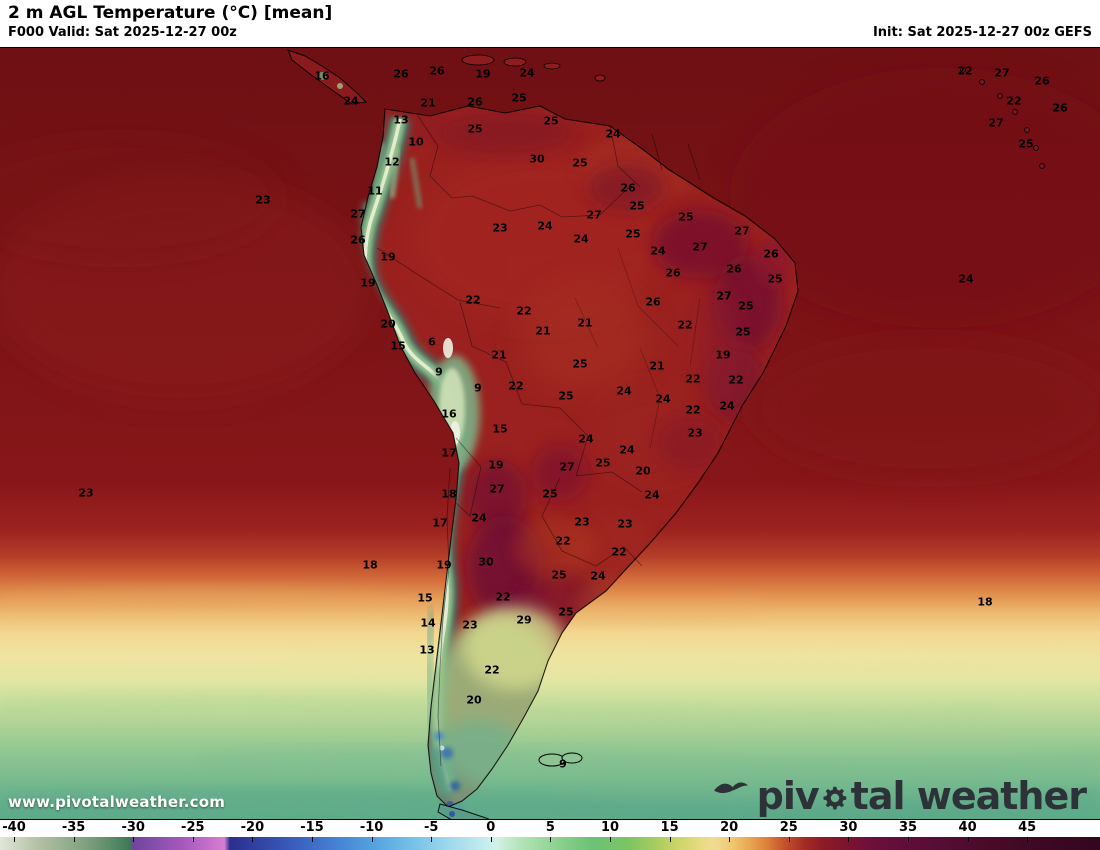  I want to click on scale-tick-label: -5, so click(431, 827).